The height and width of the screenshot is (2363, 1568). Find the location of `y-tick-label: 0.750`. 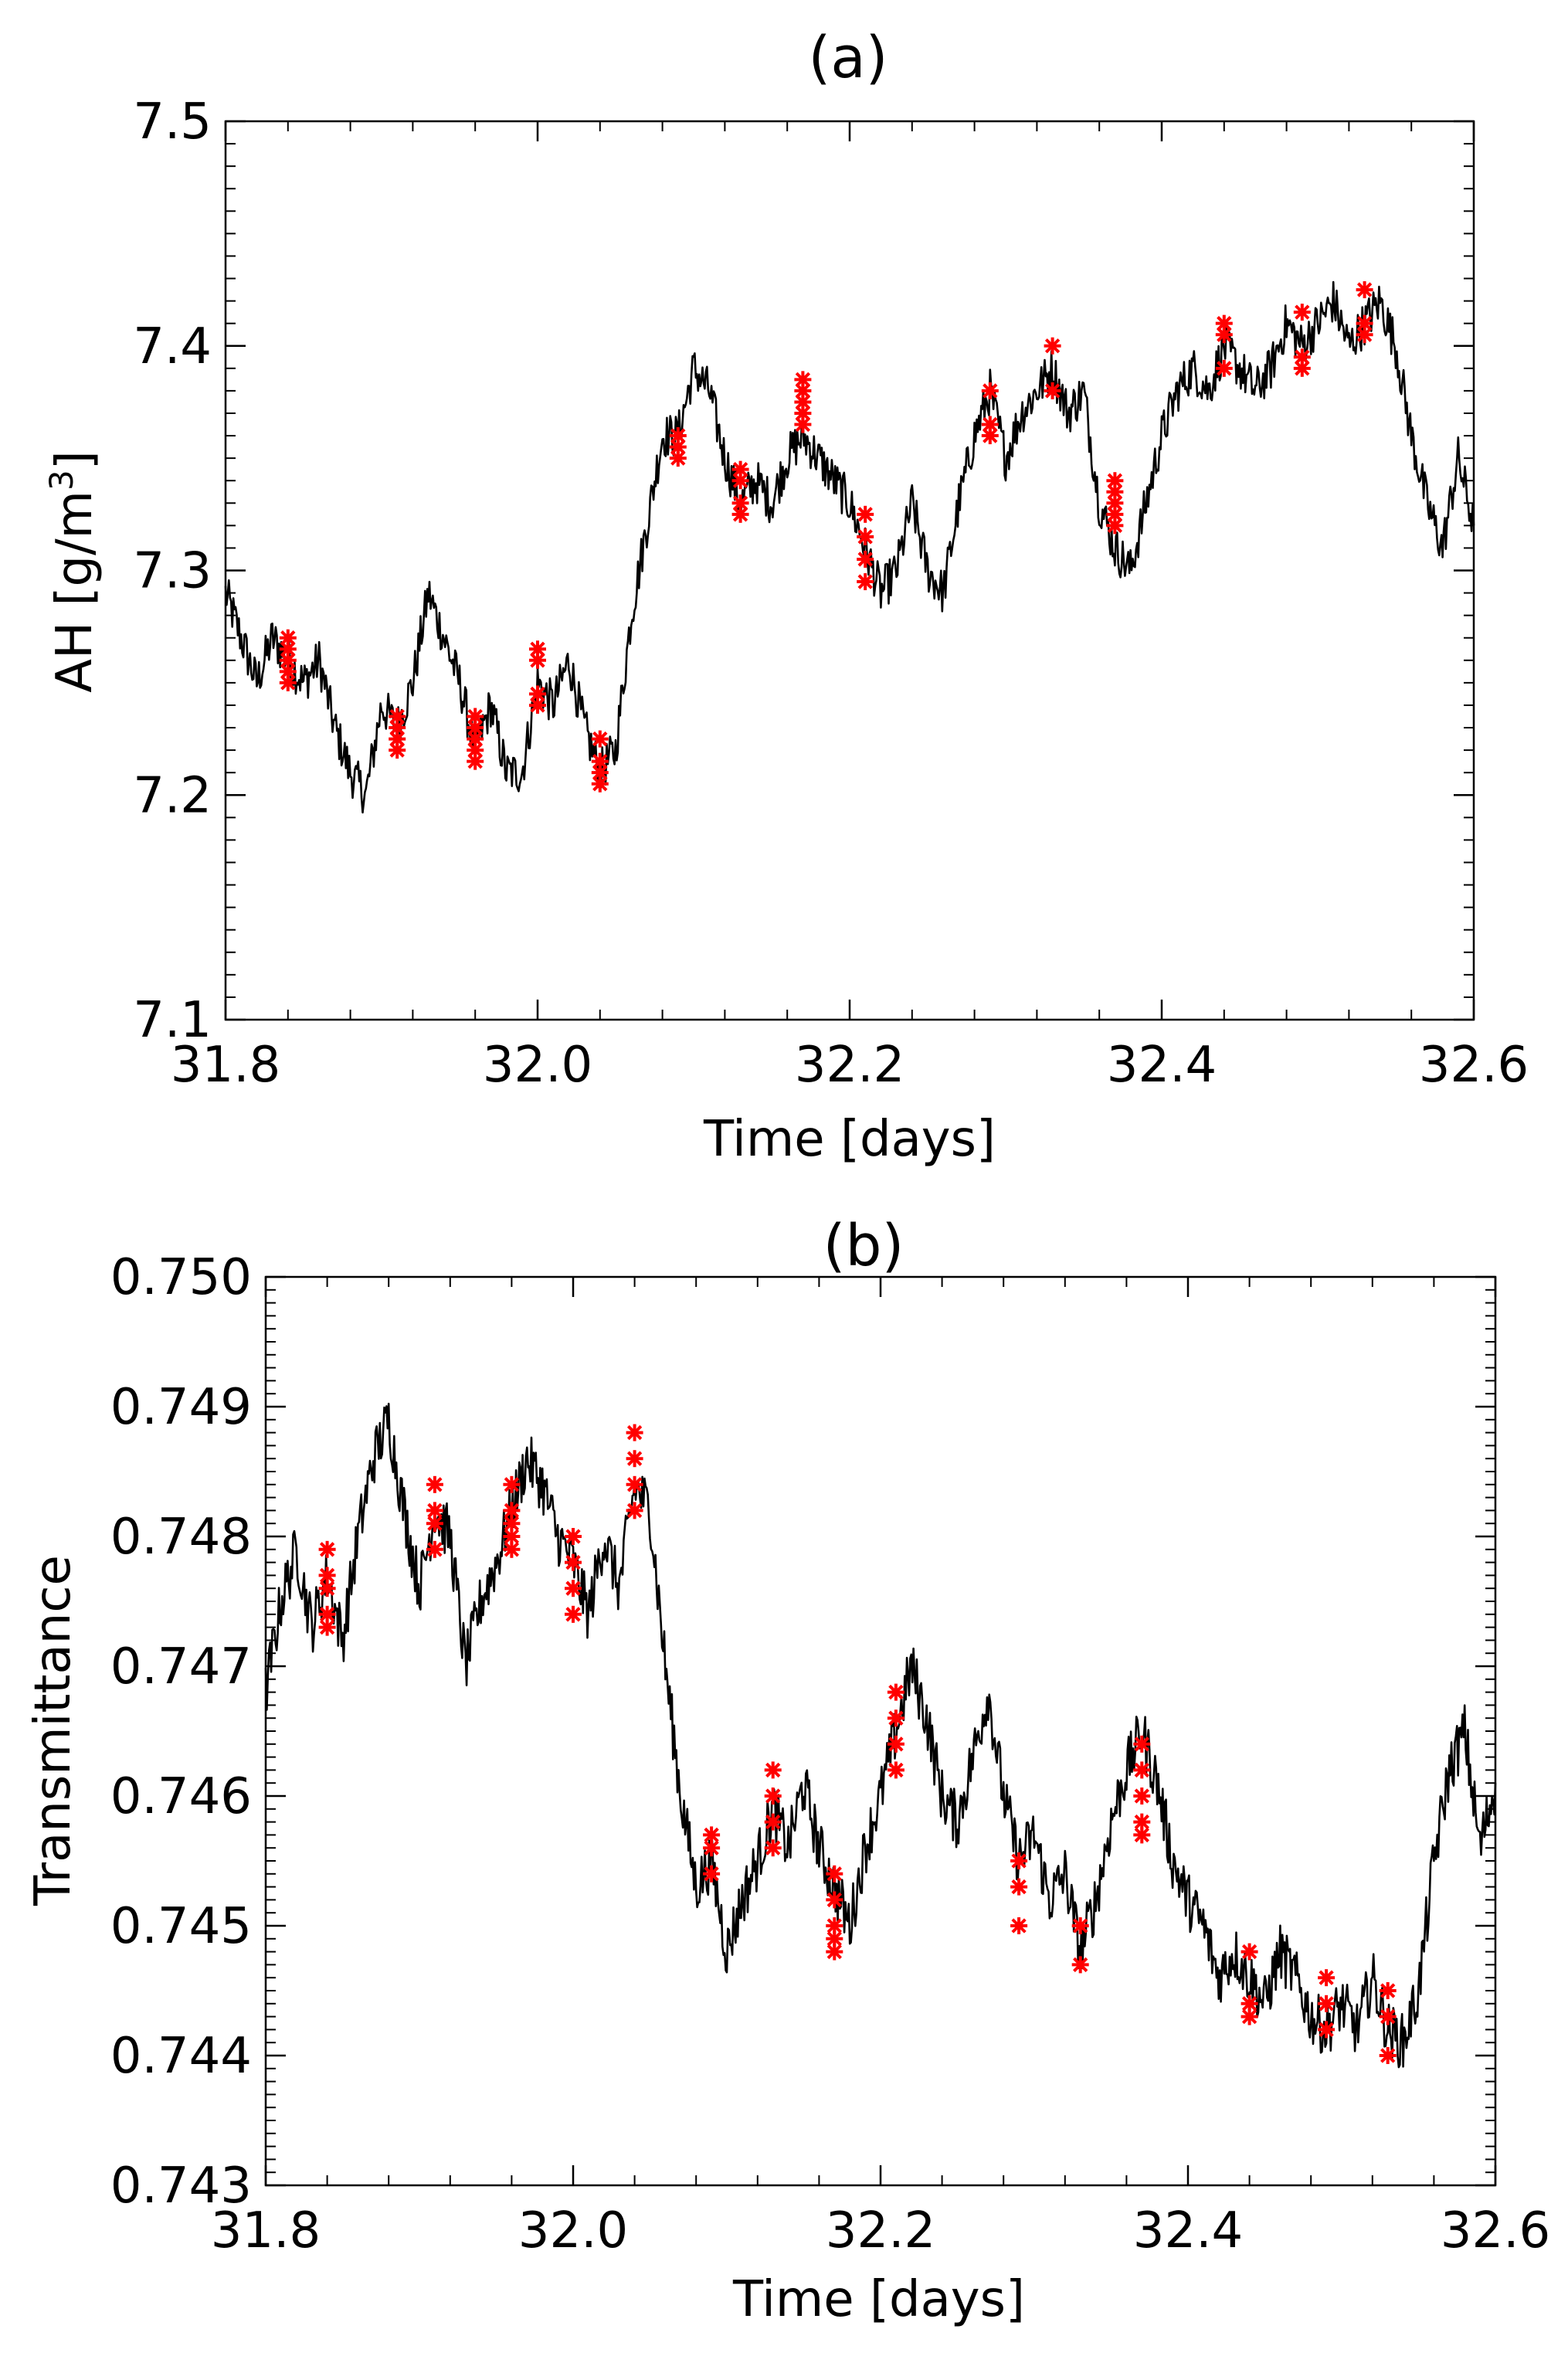

y-tick-label: 0.750 is located at coordinates (181, 1277).